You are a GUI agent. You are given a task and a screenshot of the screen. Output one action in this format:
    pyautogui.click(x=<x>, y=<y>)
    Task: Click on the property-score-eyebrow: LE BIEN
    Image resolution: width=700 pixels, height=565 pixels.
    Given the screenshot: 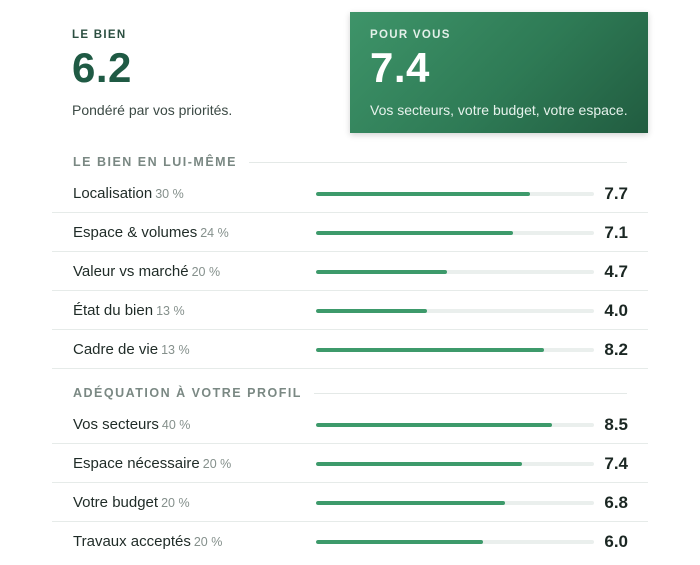 What is the action you would take?
    pyautogui.click(x=99, y=35)
    